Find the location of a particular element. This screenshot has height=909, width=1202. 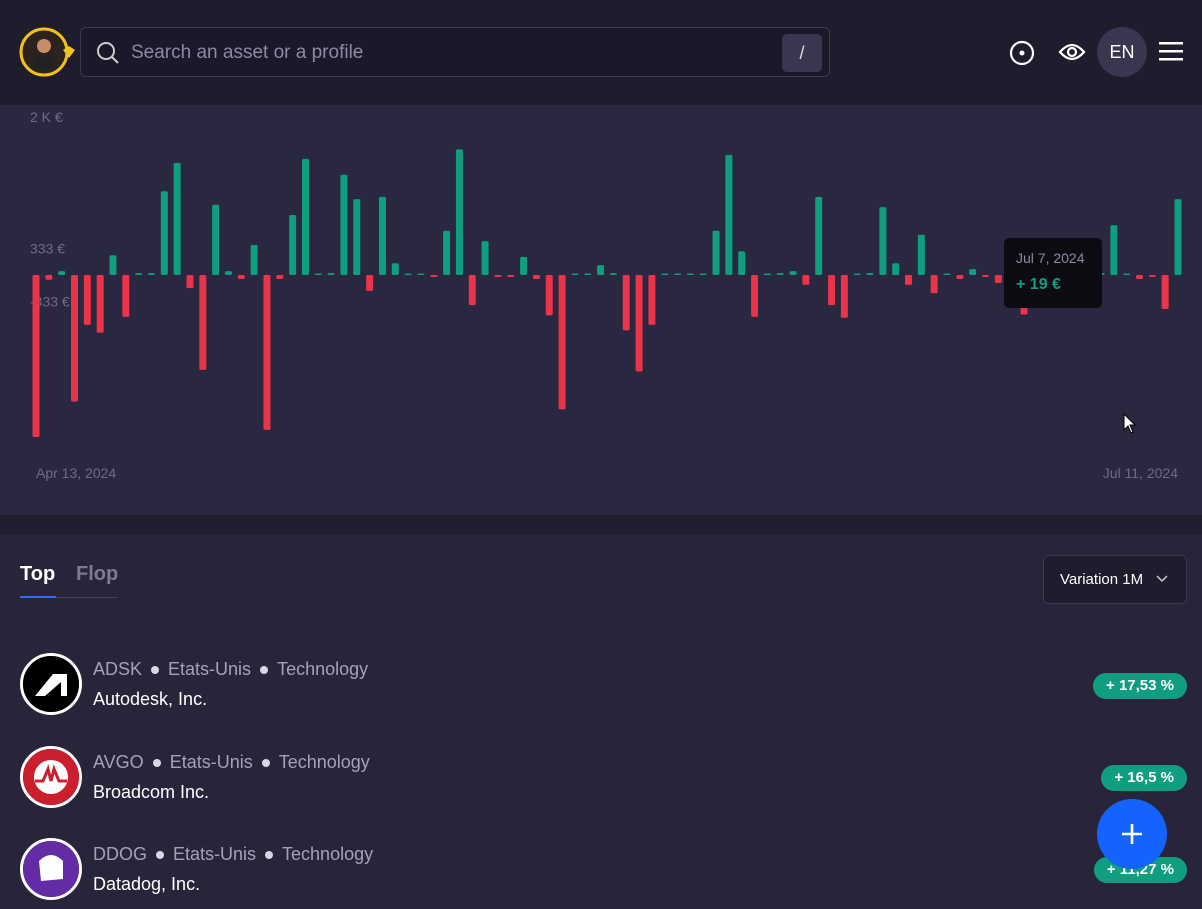

x-start-label: Apr 13, 2024 is located at coordinates (76, 473).